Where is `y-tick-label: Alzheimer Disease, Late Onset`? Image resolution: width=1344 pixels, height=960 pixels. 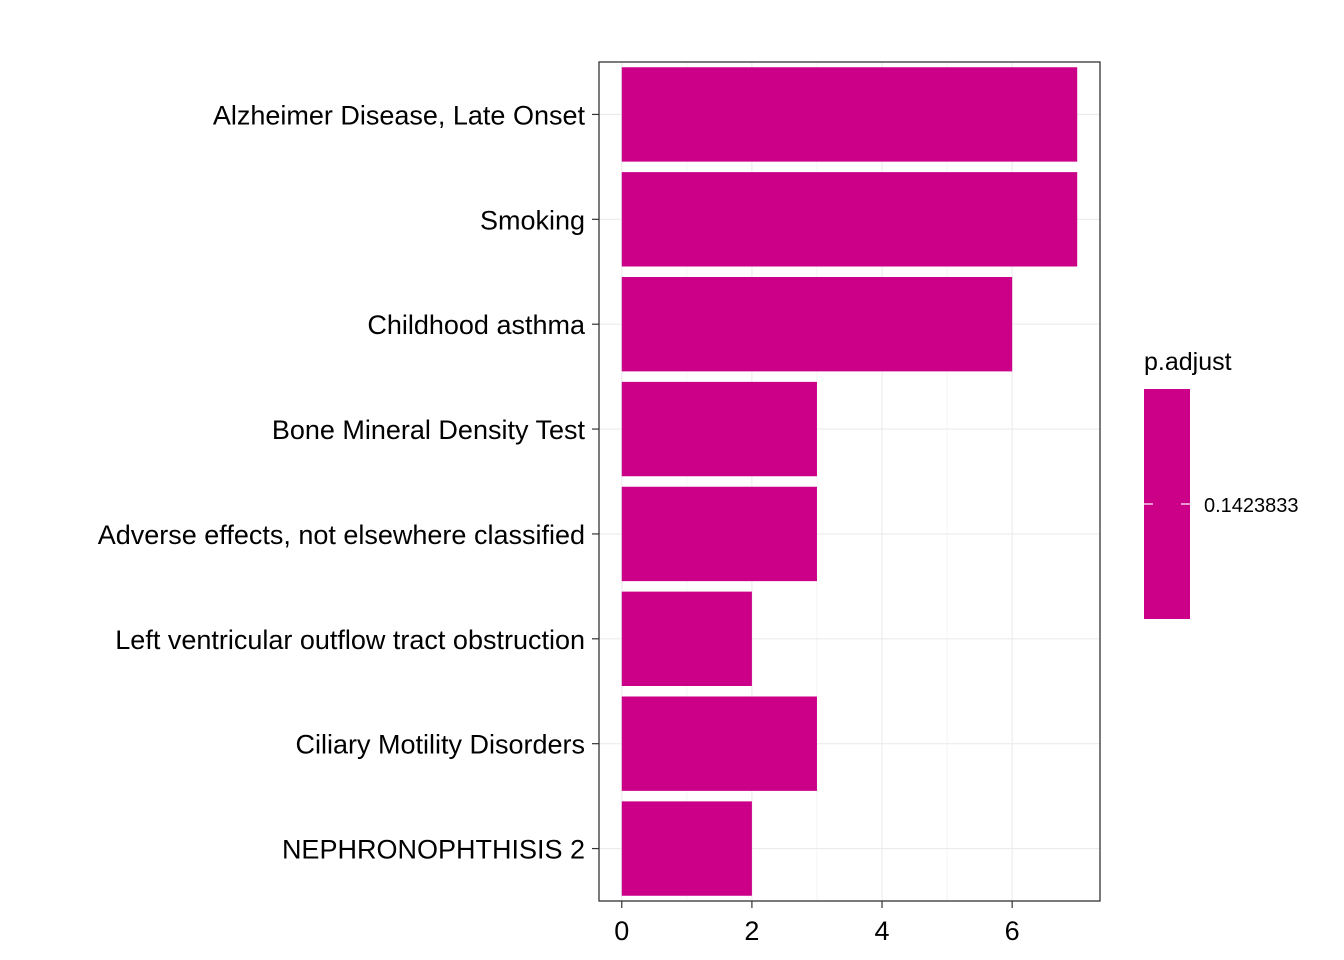
y-tick-label: Alzheimer Disease, Late Onset is located at coordinates (399, 115).